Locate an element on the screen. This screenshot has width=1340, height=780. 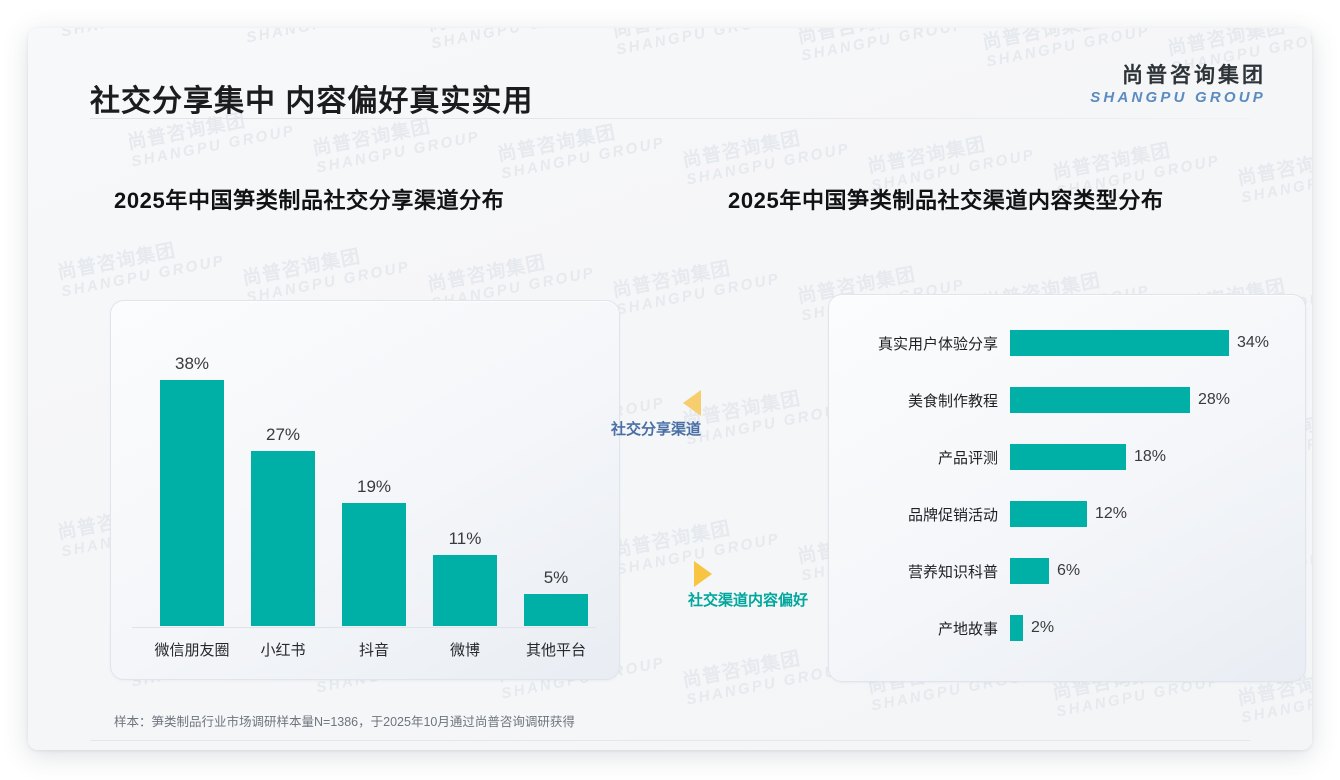
column-chart-item: 19% 抖音 is located at coordinates (374, 568).